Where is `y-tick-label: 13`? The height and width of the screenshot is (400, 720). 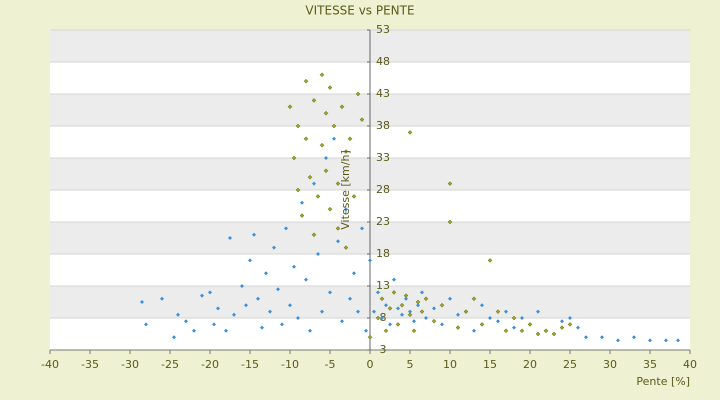
y-tick-label: 13 is located at coordinates (383, 285).